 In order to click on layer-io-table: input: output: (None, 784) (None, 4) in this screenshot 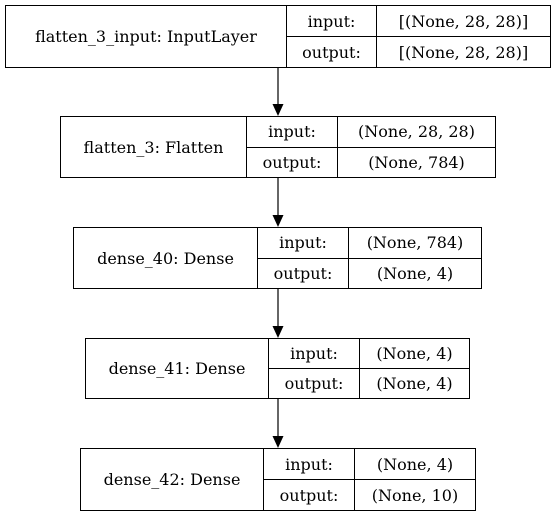, I will do `click(369, 258)`.